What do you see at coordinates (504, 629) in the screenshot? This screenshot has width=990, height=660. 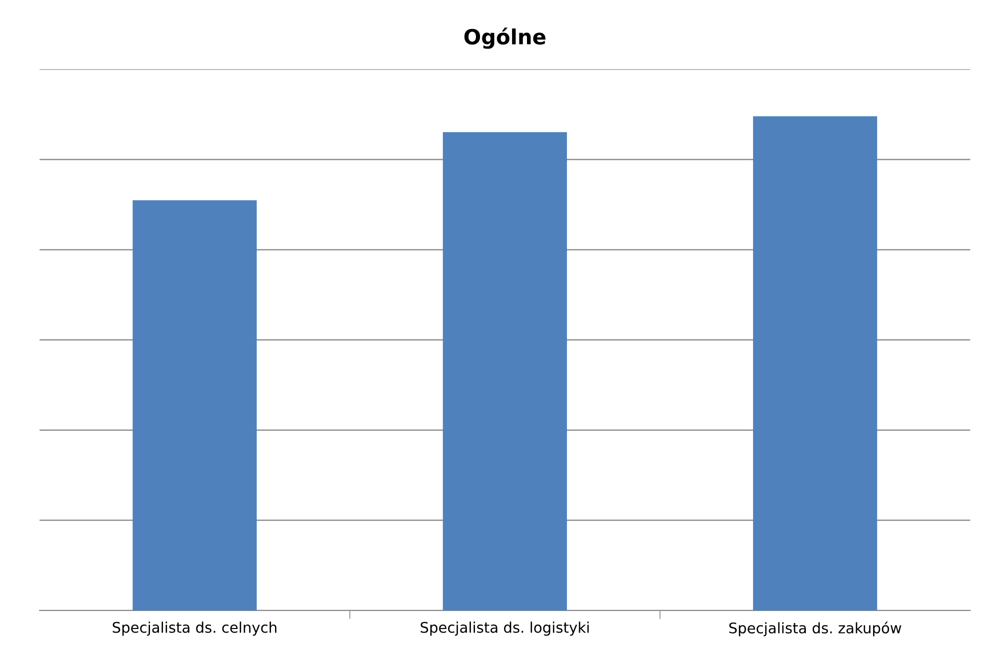 I see `x-tick-label: Specjalista ds. logistyki` at bounding box center [504, 629].